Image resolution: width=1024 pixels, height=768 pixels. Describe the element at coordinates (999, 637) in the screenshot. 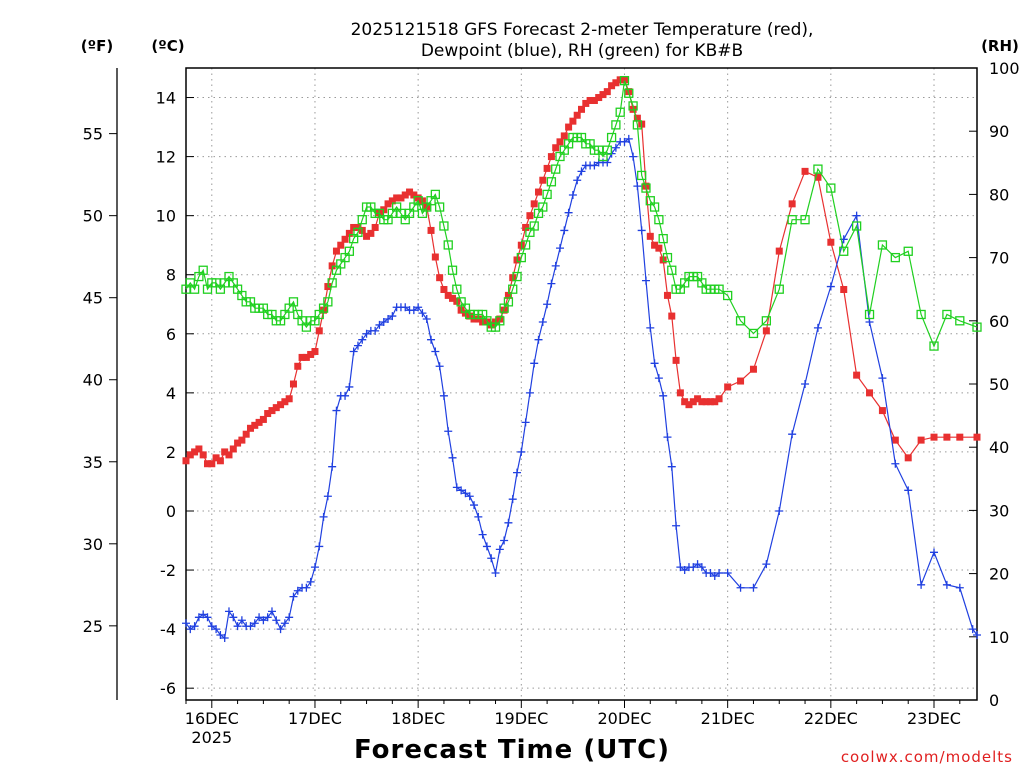

I see `rh-tick-label: 10` at that location.